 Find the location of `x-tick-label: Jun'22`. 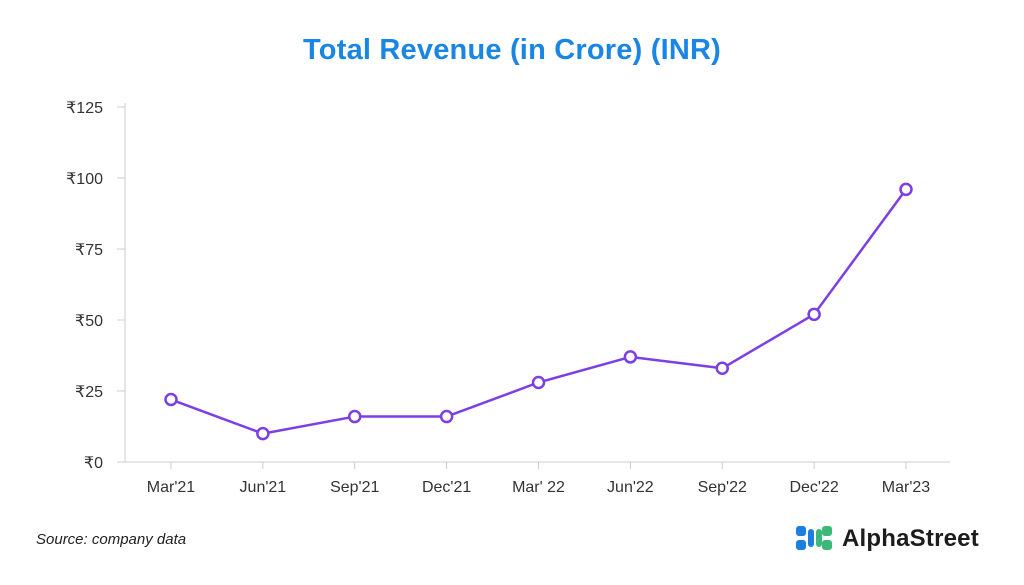

x-tick-label: Jun'22 is located at coordinates (630, 487).